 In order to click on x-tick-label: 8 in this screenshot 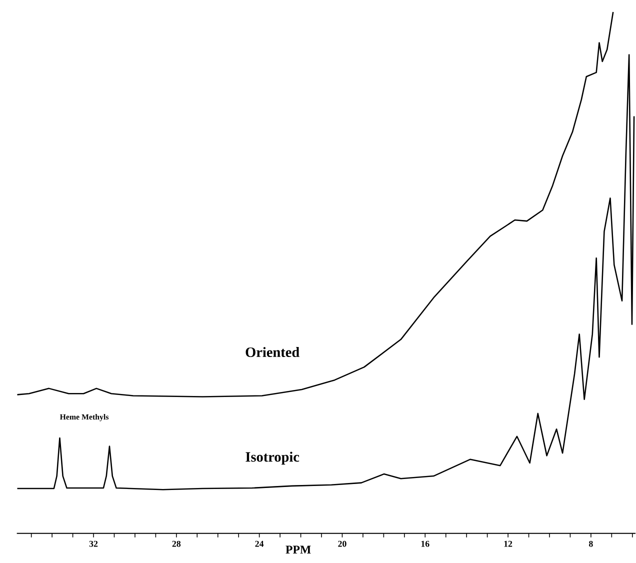, I will do `click(591, 543)`.